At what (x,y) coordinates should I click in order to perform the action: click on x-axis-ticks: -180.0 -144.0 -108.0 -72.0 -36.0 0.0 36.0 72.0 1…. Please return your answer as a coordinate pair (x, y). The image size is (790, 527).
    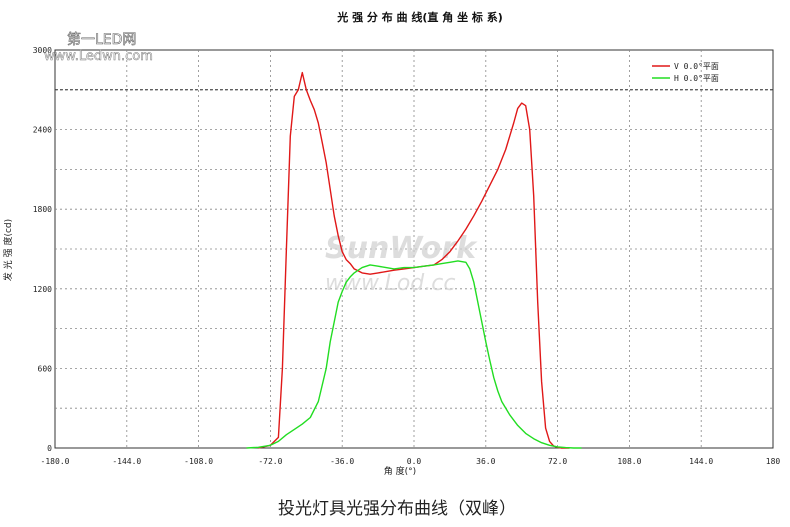
    Looking at the image, I should click on (411, 461).